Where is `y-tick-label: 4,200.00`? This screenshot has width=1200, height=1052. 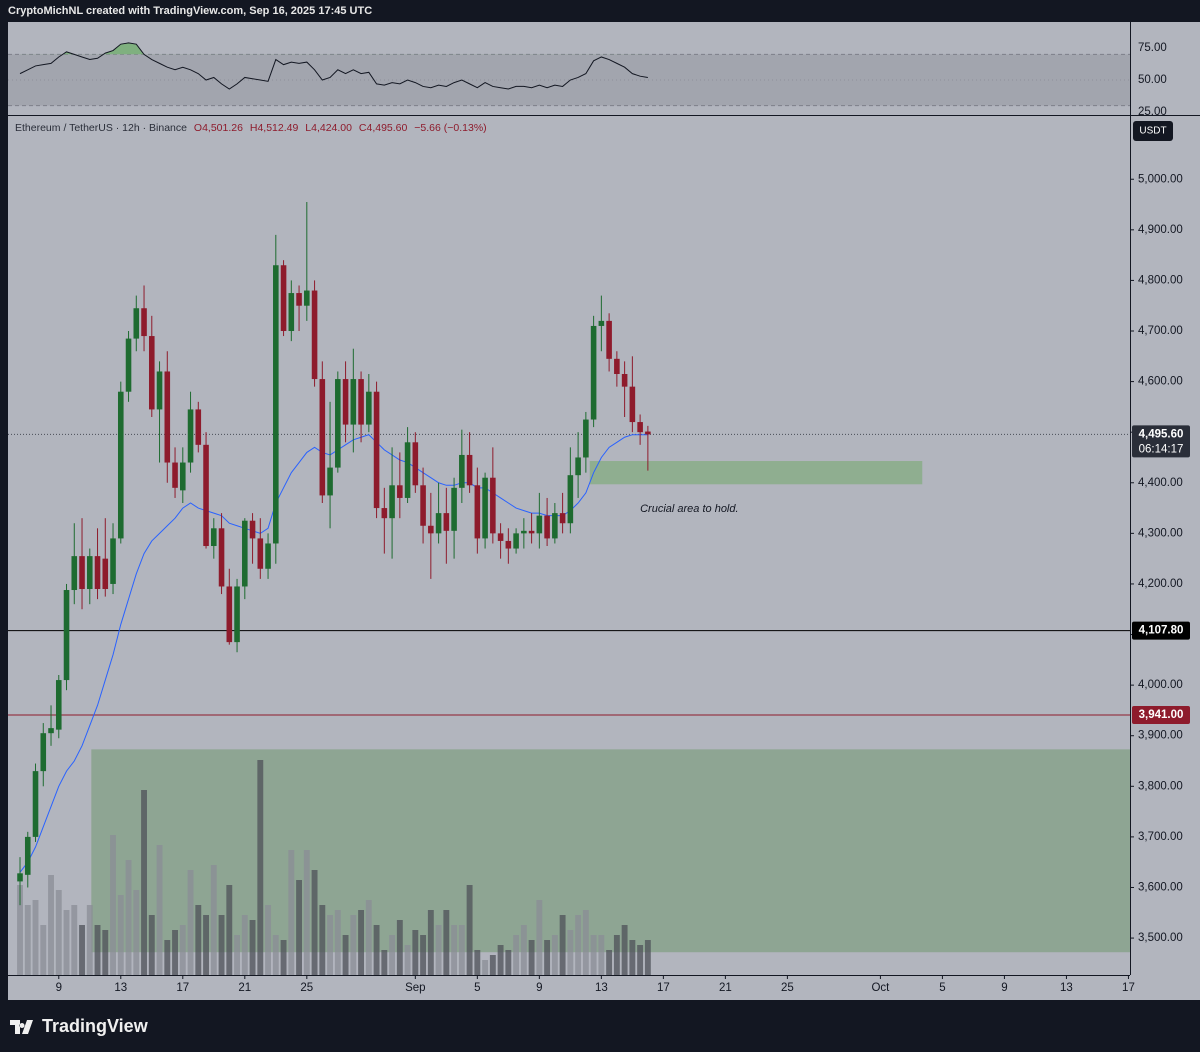
y-tick-label: 4,200.00 is located at coordinates (1160, 584).